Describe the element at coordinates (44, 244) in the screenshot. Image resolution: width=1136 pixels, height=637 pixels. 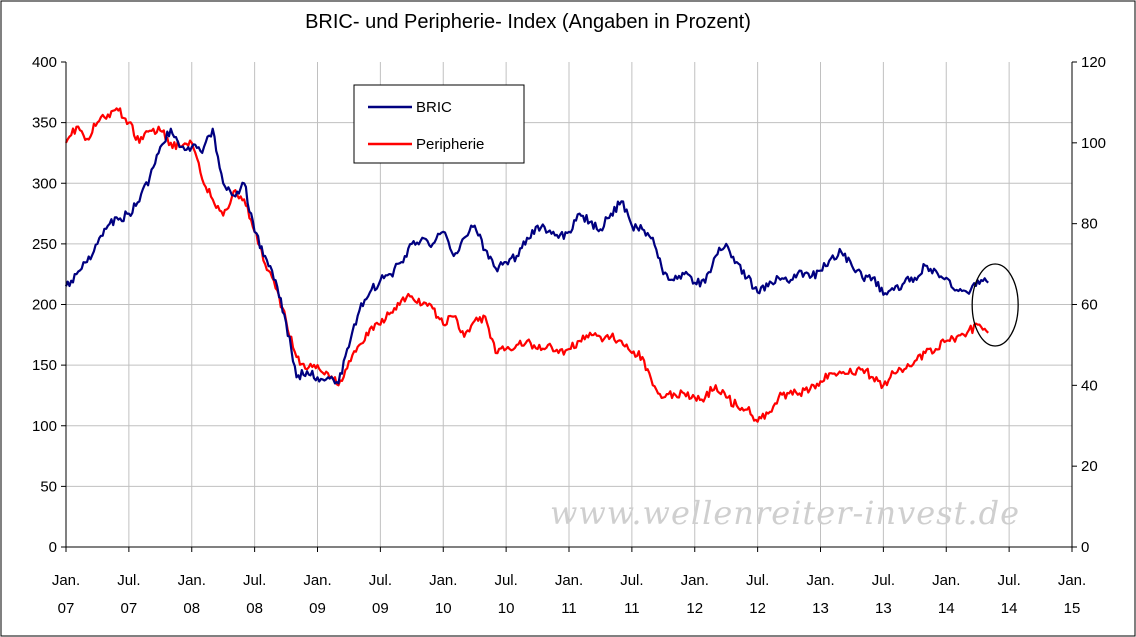
I see `left-axis-tick-label: 250` at that location.